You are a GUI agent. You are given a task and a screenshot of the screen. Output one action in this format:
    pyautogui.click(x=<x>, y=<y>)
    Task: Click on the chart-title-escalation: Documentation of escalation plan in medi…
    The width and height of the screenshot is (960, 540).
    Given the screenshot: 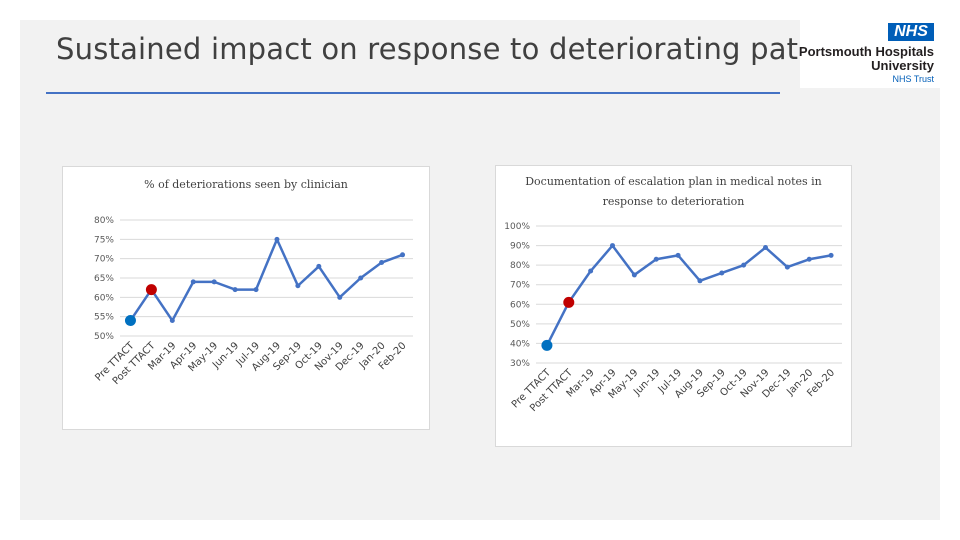 What is the action you would take?
    pyautogui.click(x=673, y=191)
    